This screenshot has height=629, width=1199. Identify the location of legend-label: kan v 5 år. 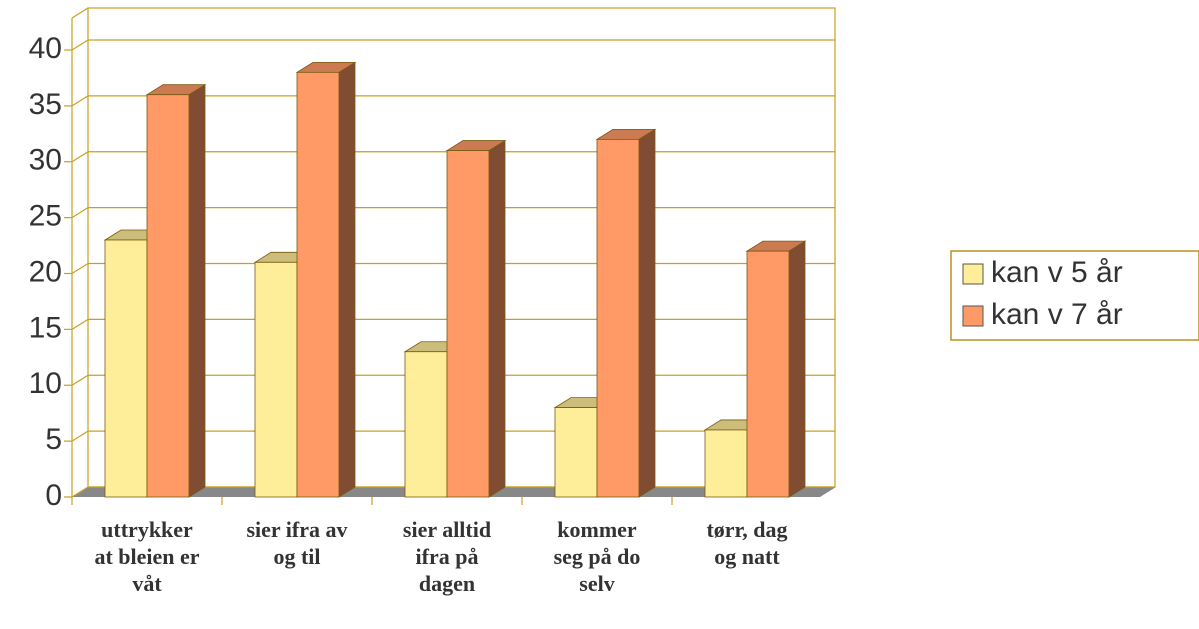
(1057, 272).